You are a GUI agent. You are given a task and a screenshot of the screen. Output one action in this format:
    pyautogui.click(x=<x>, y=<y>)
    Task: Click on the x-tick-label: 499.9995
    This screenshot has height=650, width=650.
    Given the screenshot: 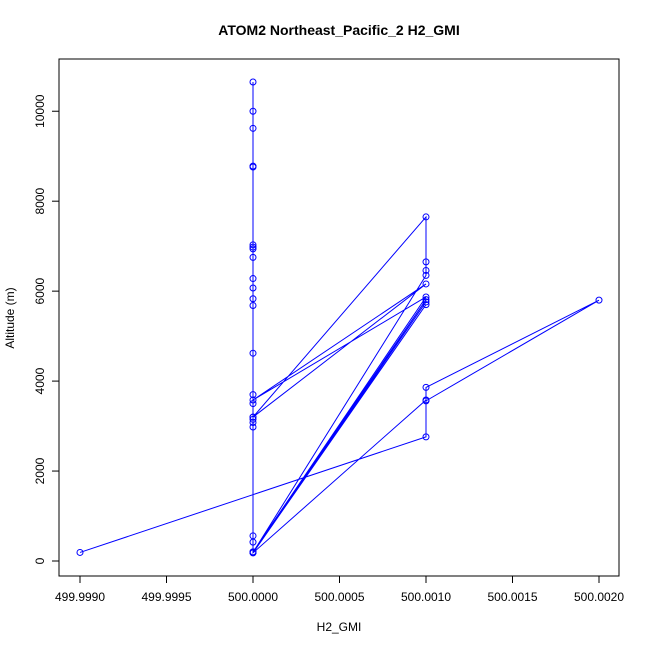 What is the action you would take?
    pyautogui.click(x=166, y=597)
    